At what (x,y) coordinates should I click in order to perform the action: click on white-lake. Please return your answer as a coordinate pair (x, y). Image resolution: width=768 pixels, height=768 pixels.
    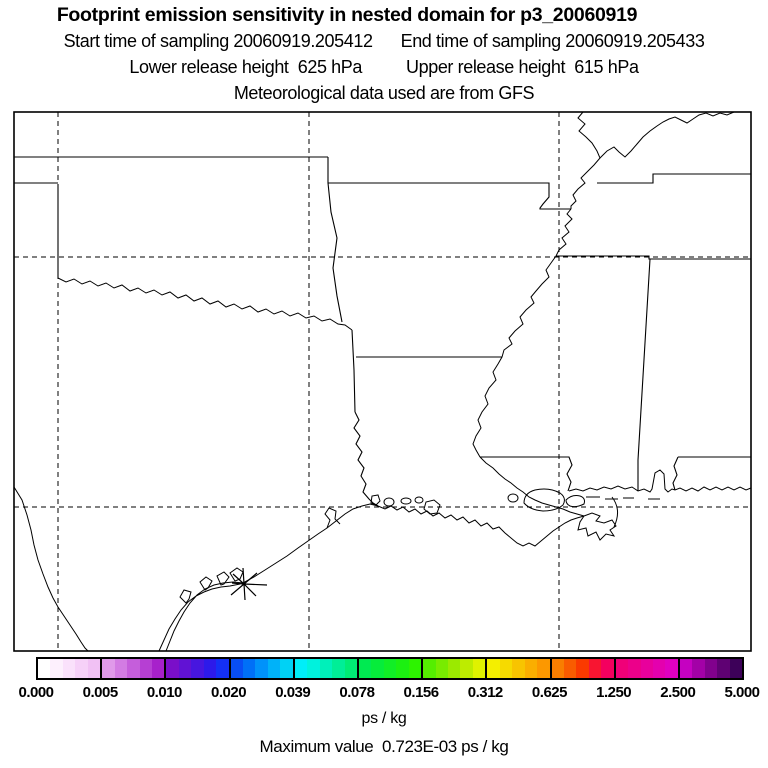
    Looking at the image, I should click on (419, 500).